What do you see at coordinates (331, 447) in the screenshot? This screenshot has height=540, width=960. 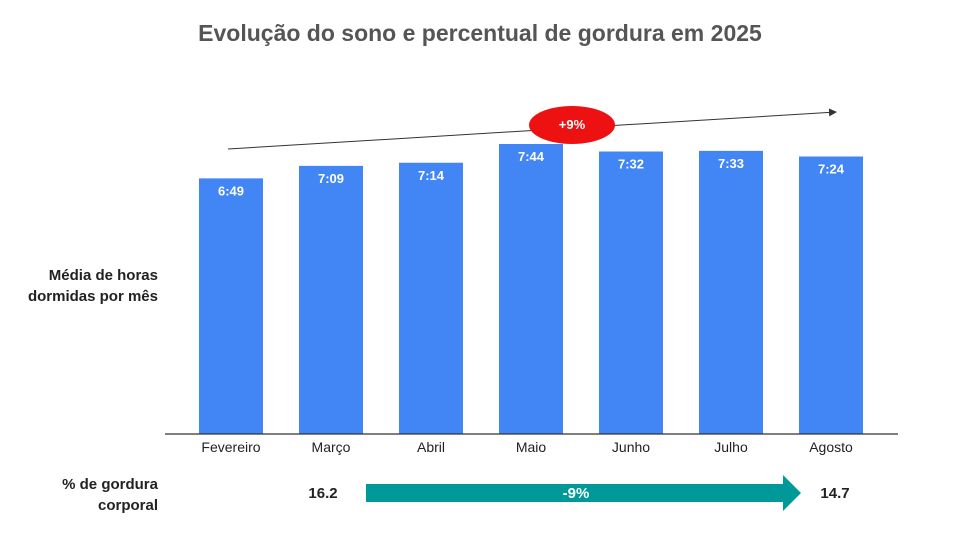 I see `x-tick-label-março: Março` at bounding box center [331, 447].